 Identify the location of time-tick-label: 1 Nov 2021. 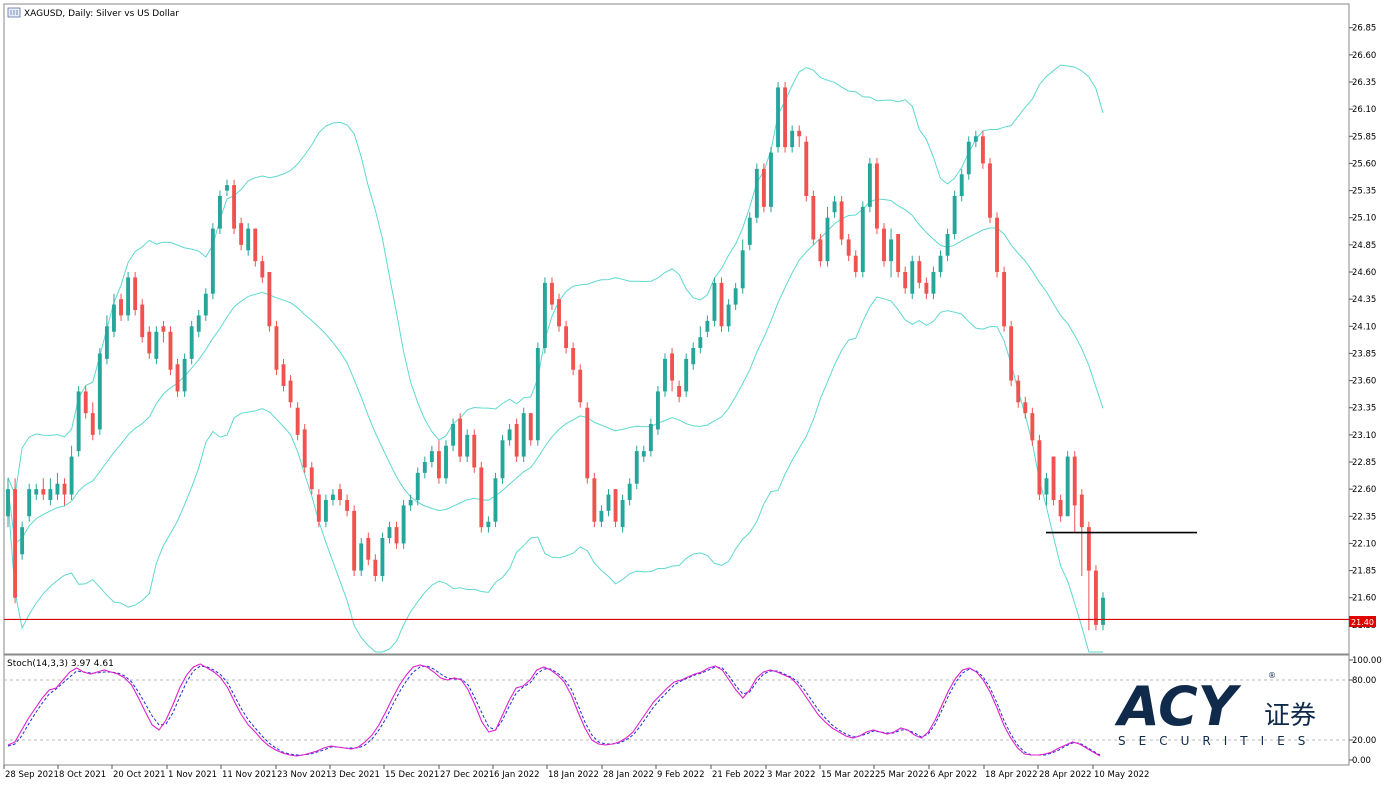
(192, 775).